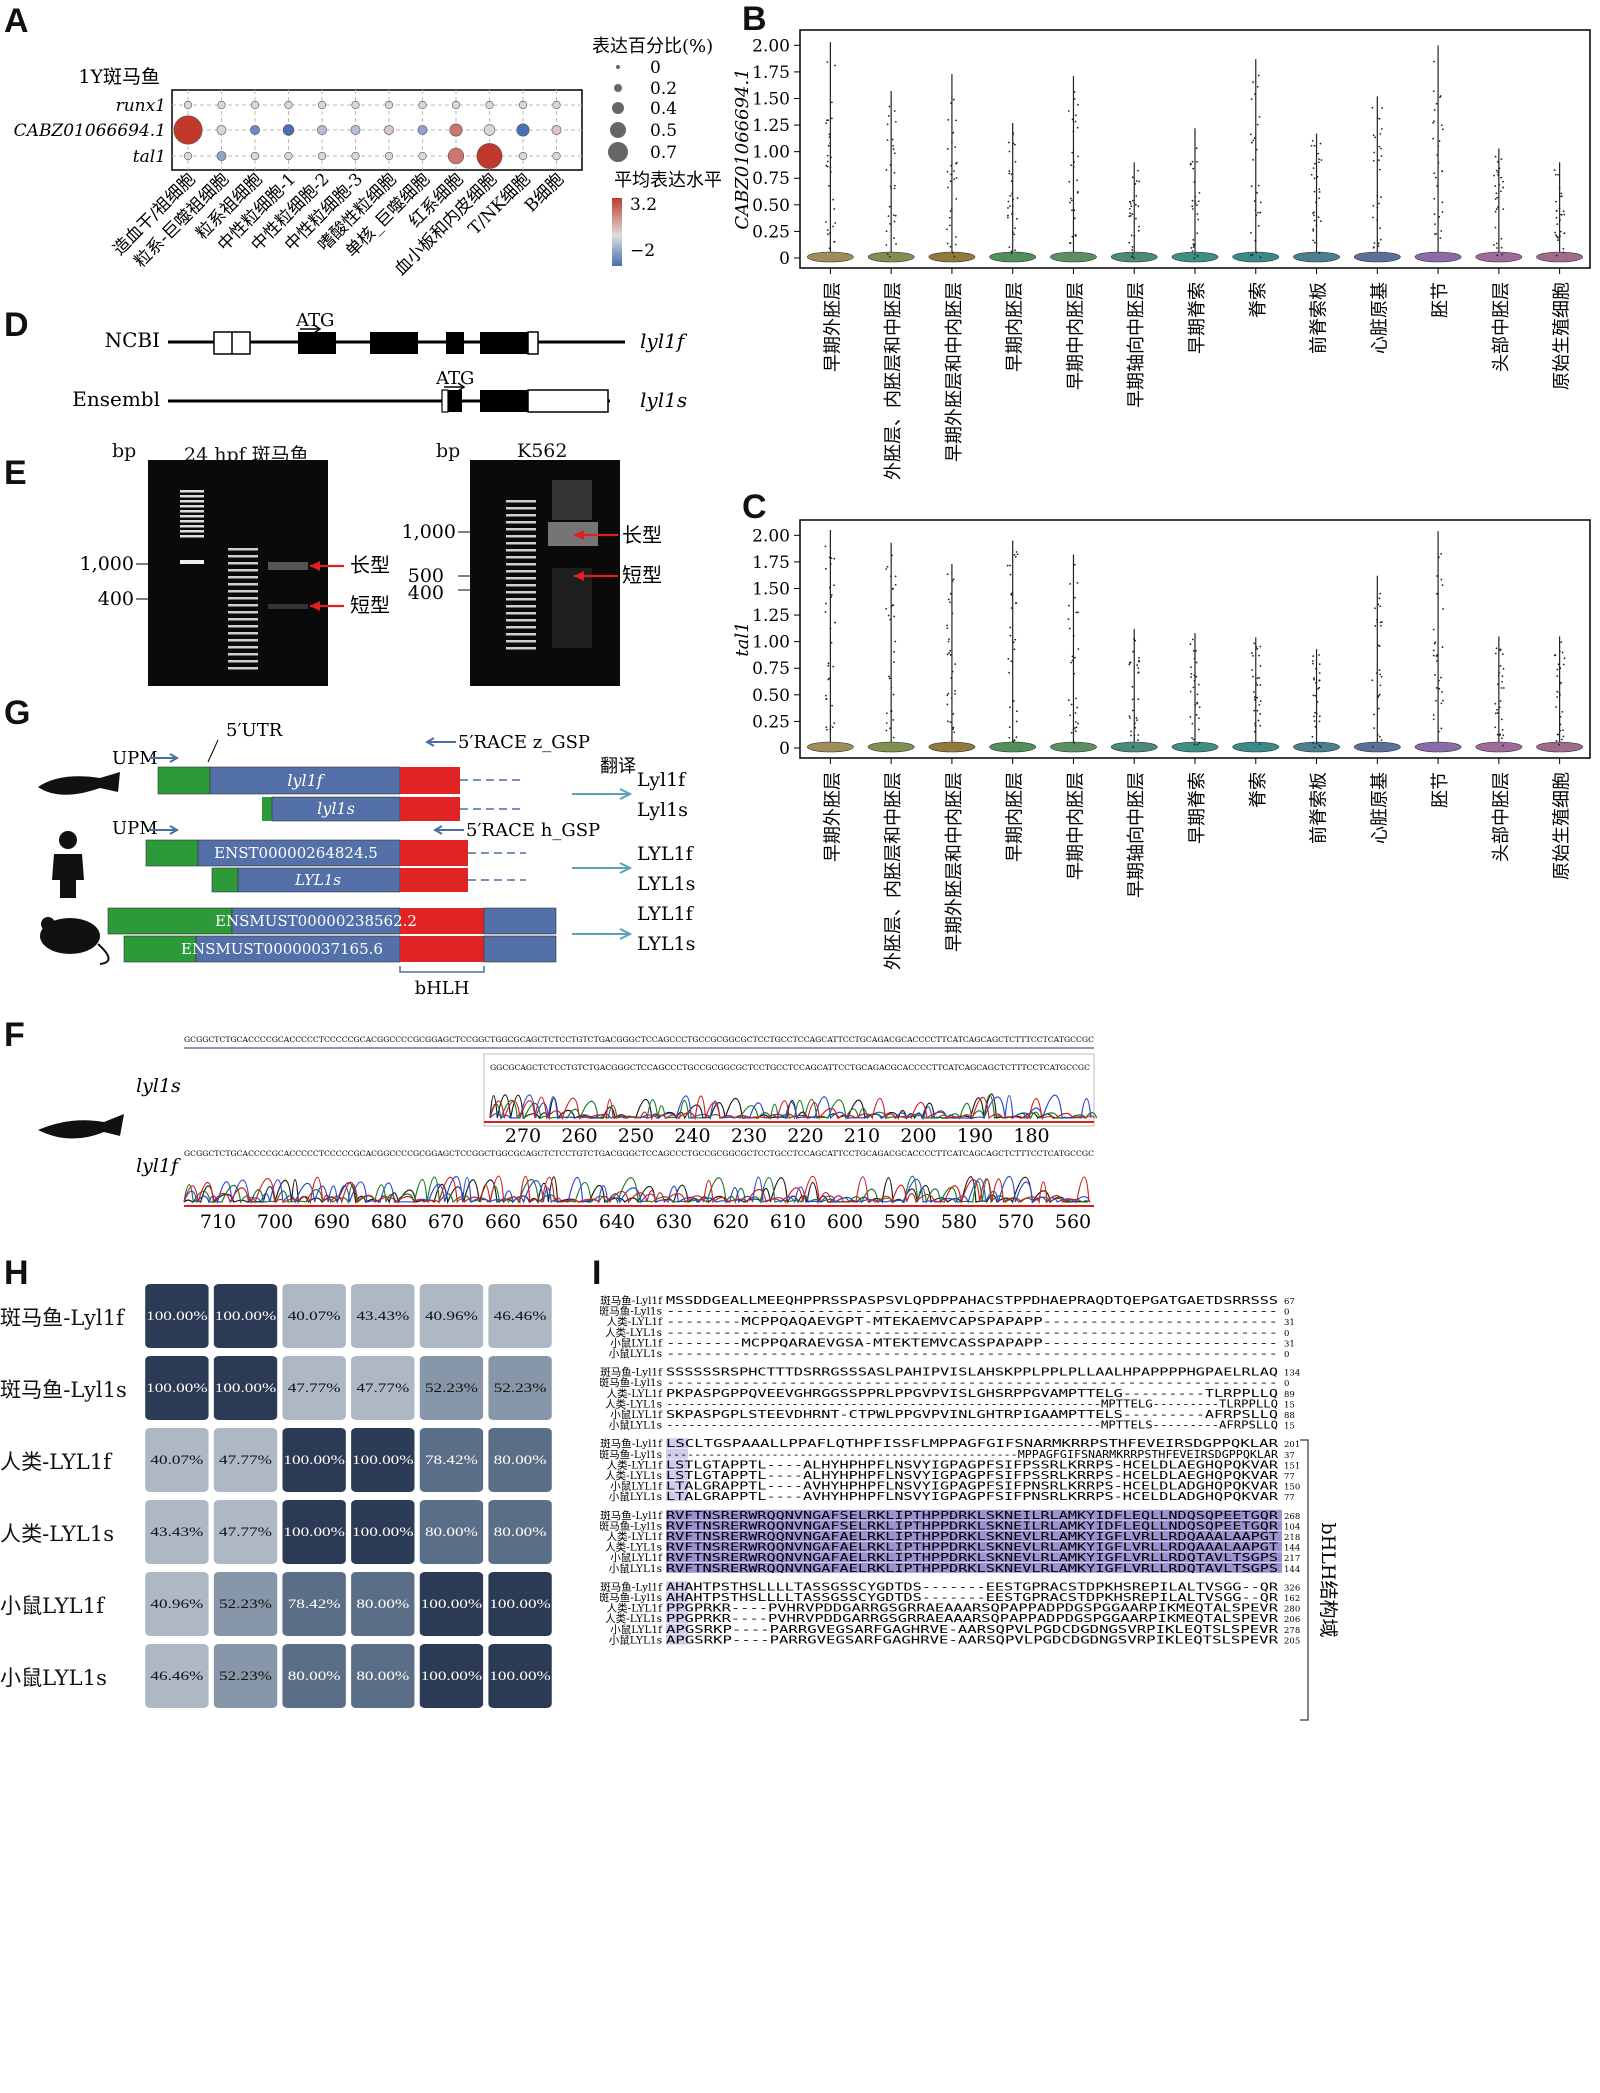  Describe the element at coordinates (315, 566) in the screenshot. I see `arrow-head` at that location.